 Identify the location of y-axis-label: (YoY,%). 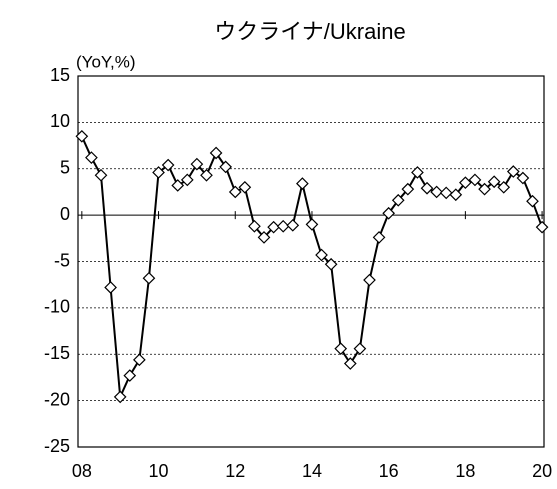
(106, 61).